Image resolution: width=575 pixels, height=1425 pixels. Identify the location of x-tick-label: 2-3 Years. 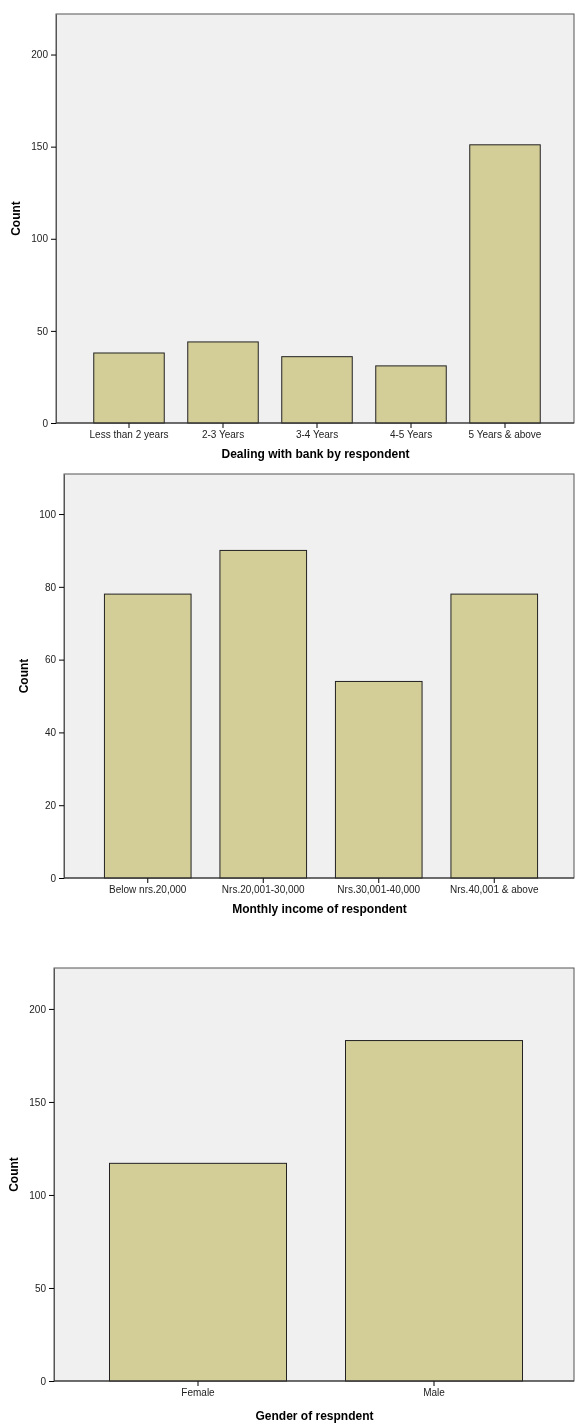
(223, 435).